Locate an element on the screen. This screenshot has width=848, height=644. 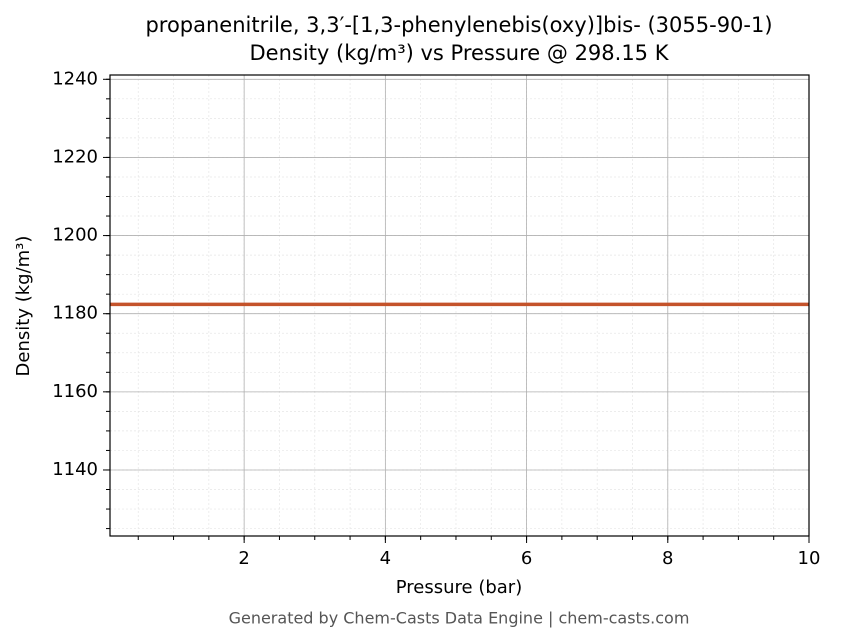
x-axis-label: Pressure (bar) is located at coordinates (459, 587).